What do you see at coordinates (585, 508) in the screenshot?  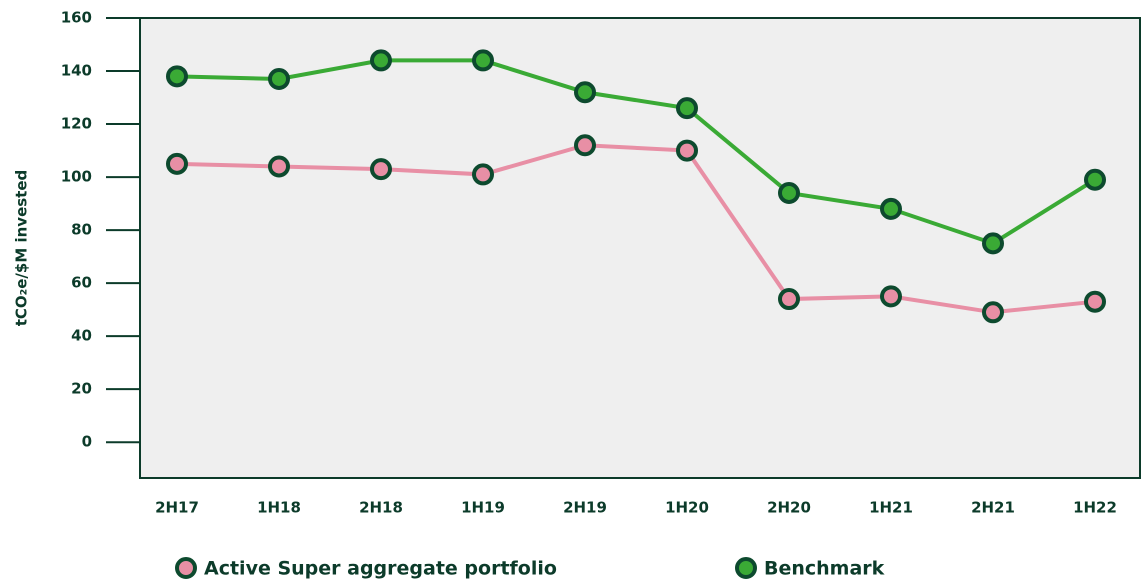 I see `x-tick-label: 2H19` at bounding box center [585, 508].